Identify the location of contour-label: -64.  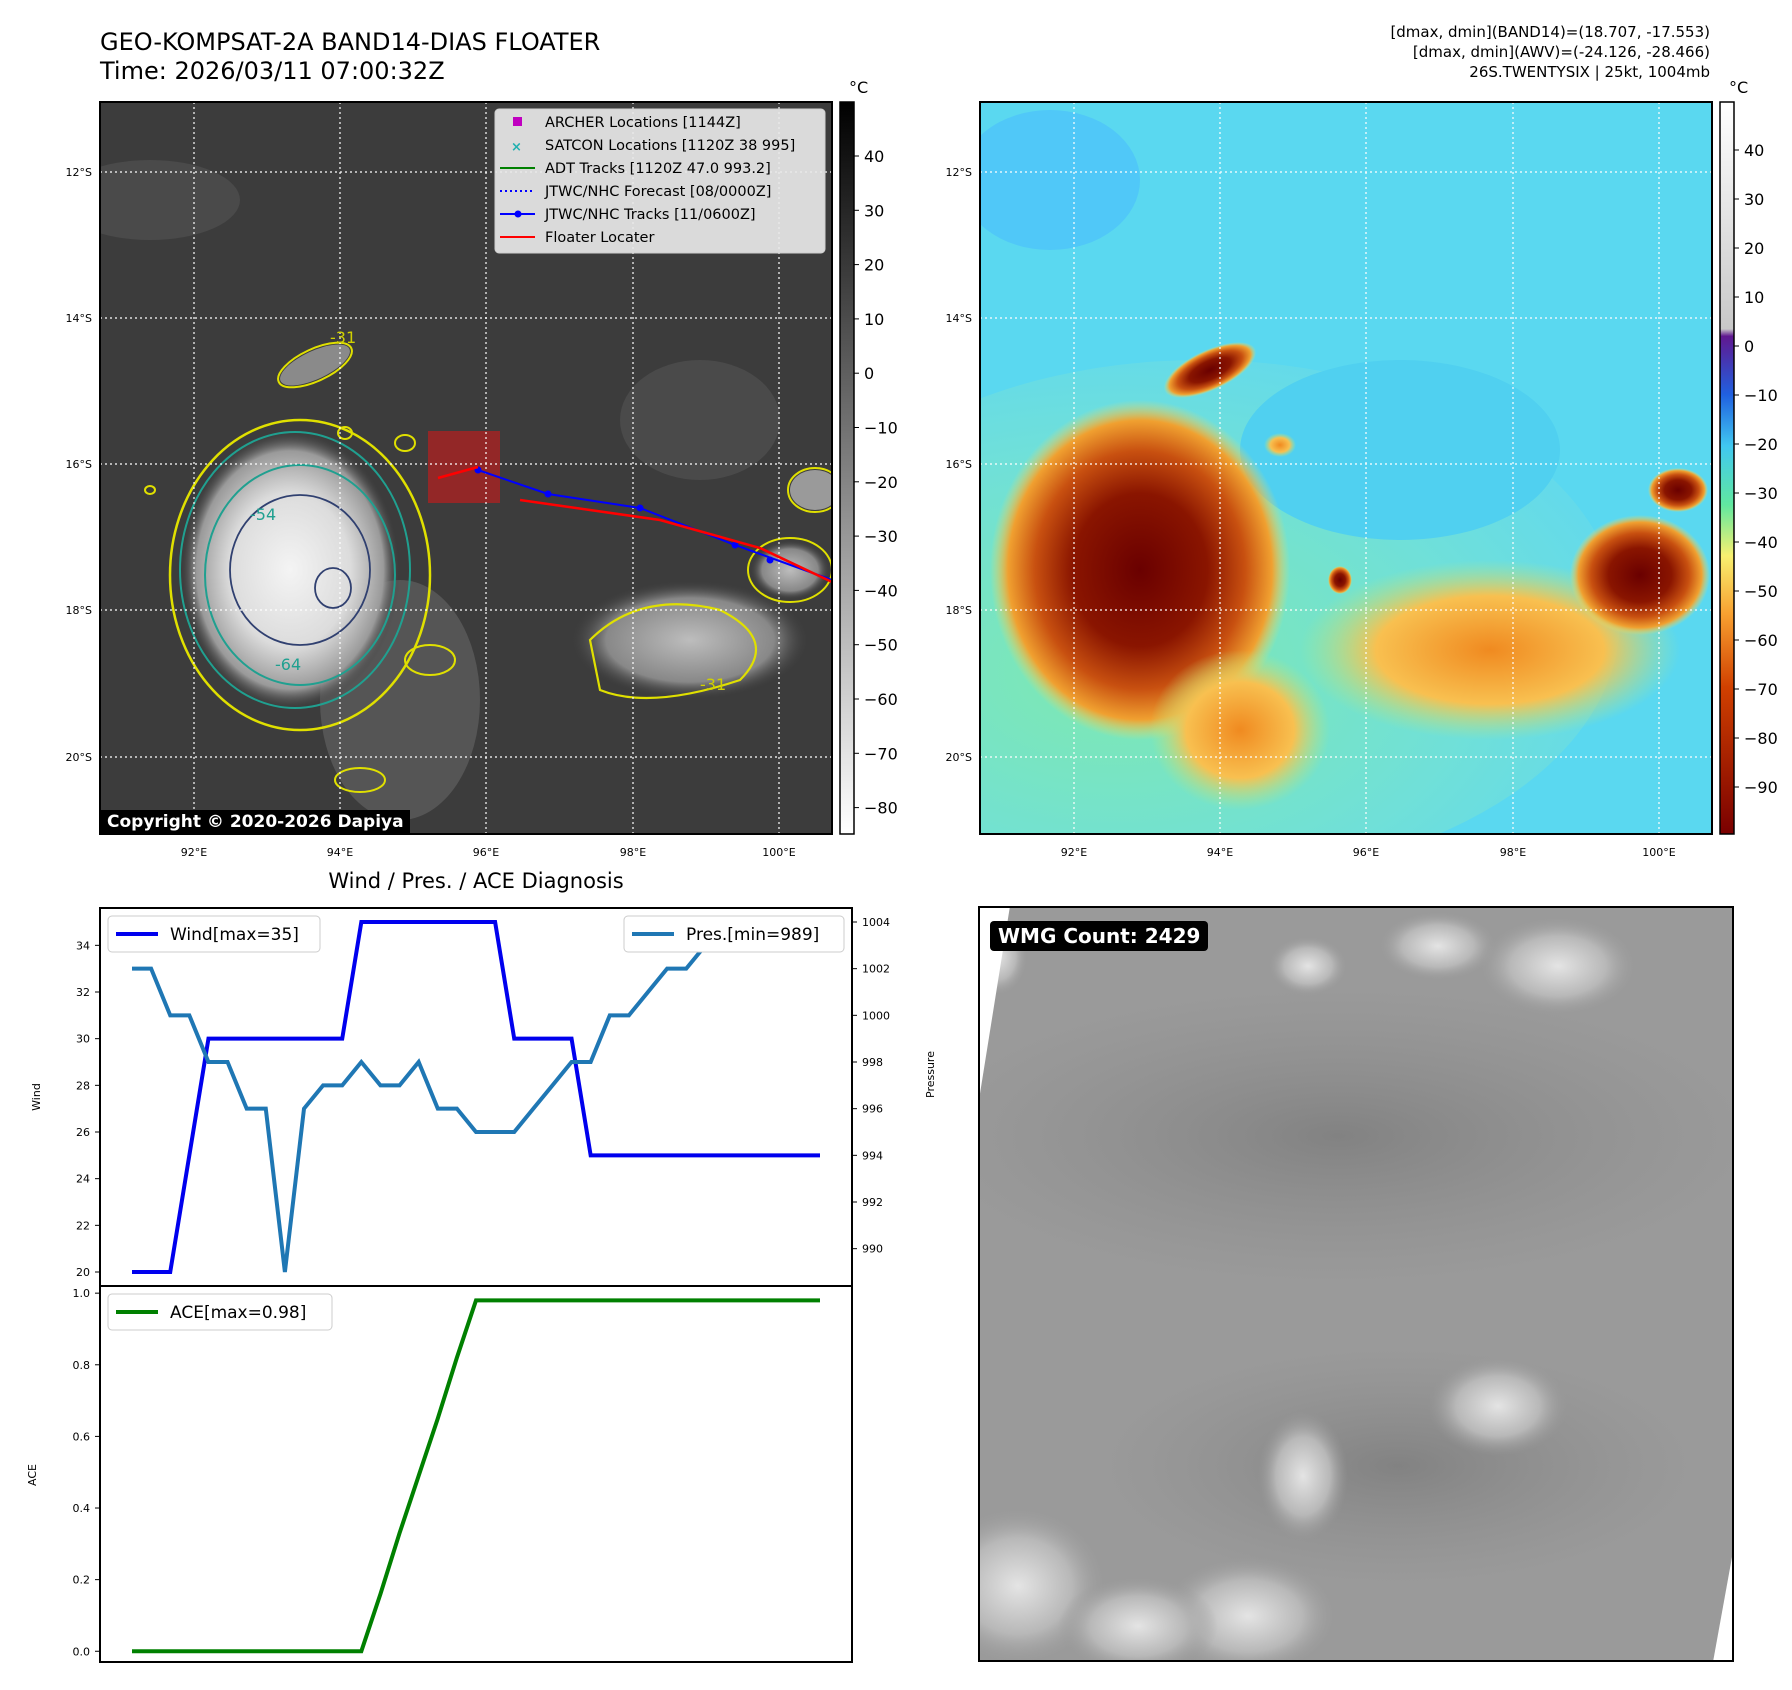
(288, 664).